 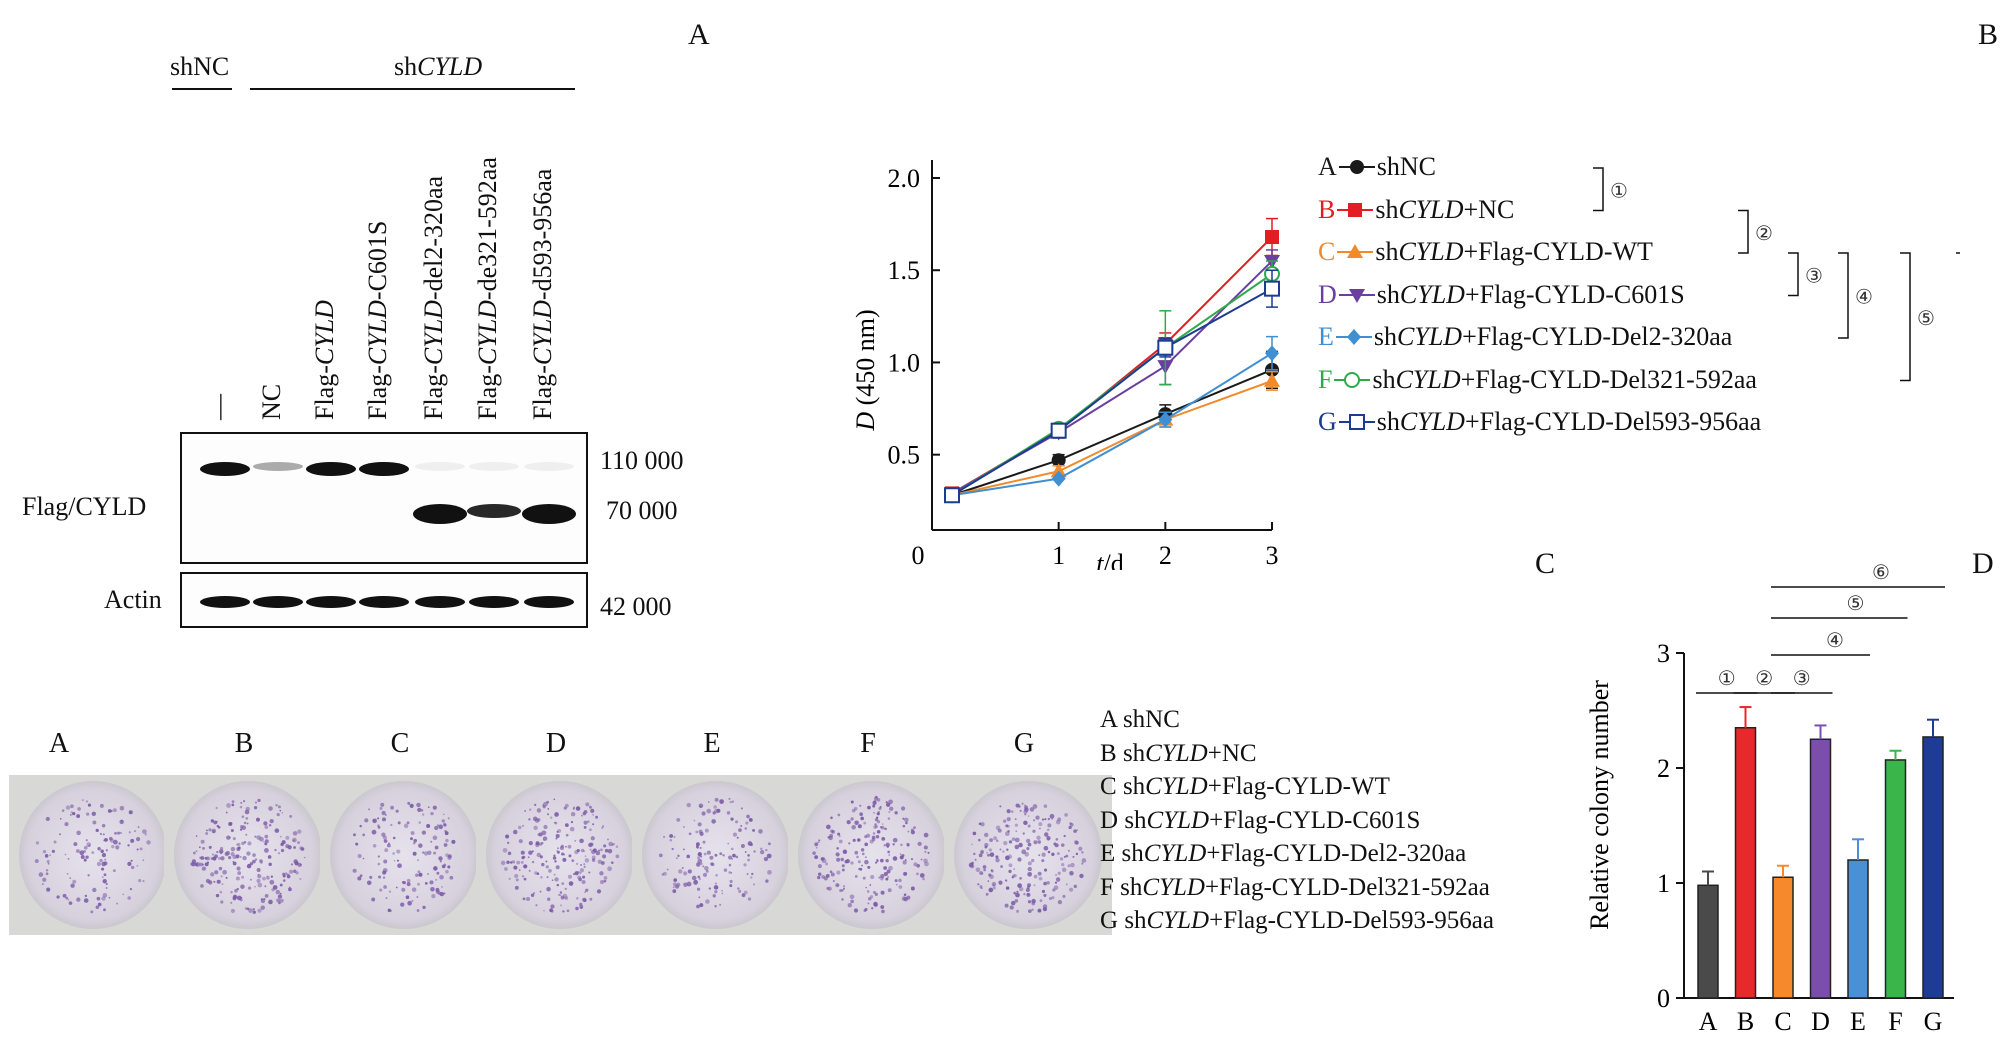 What do you see at coordinates (271, 401) in the screenshot?
I see `lane-label: NC` at bounding box center [271, 401].